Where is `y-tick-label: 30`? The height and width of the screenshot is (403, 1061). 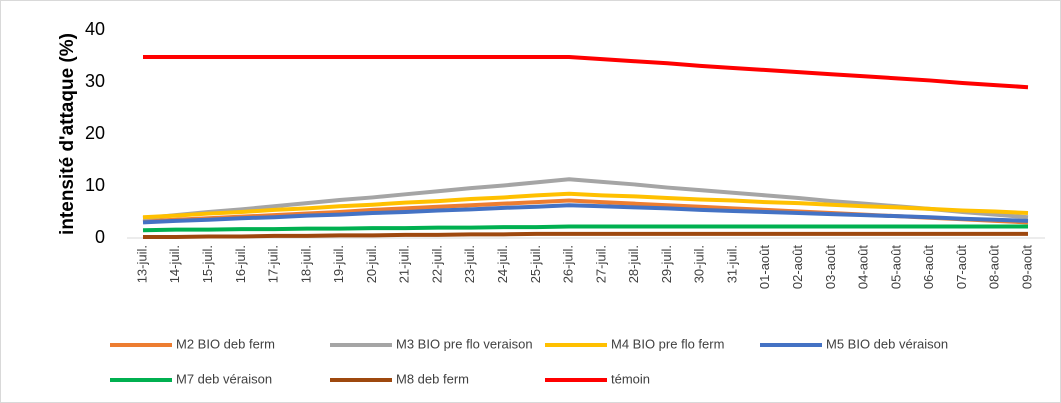
y-tick-label: 30 is located at coordinates (95, 81).